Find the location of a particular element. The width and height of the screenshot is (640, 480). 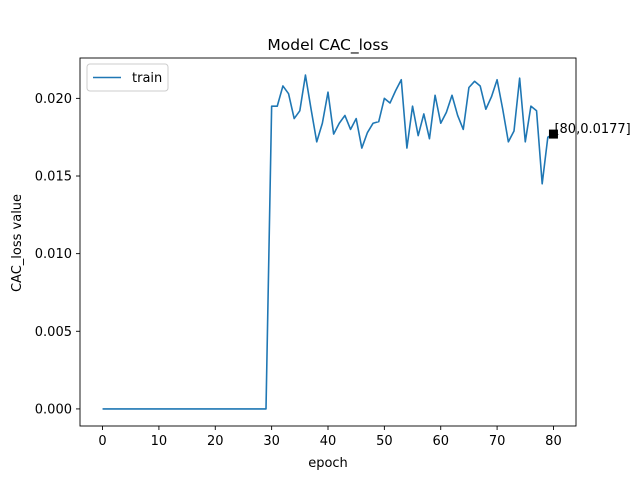

annotation-label: [80,0.0177] is located at coordinates (592, 129).